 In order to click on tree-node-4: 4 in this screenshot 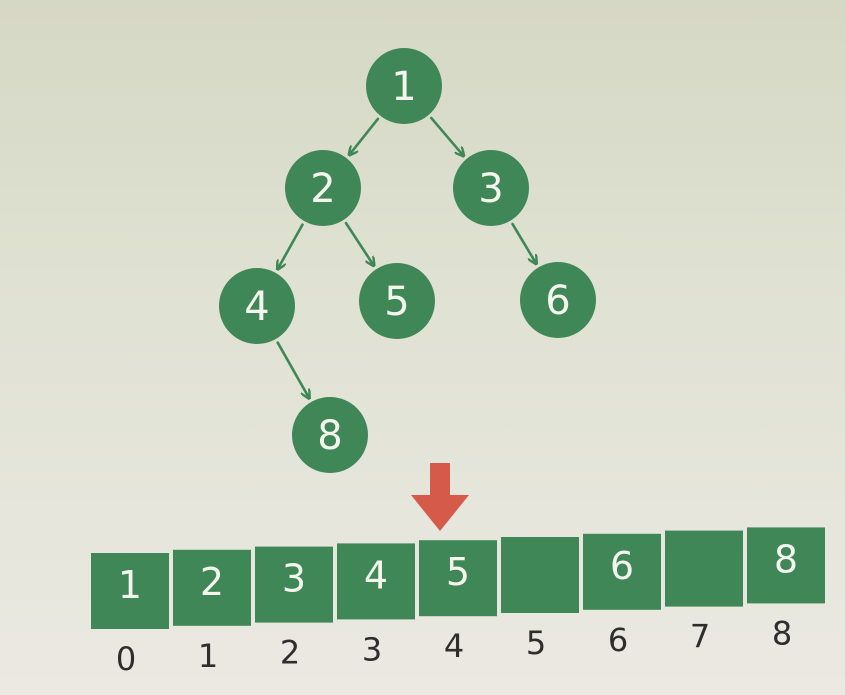, I will do `click(257, 306)`.